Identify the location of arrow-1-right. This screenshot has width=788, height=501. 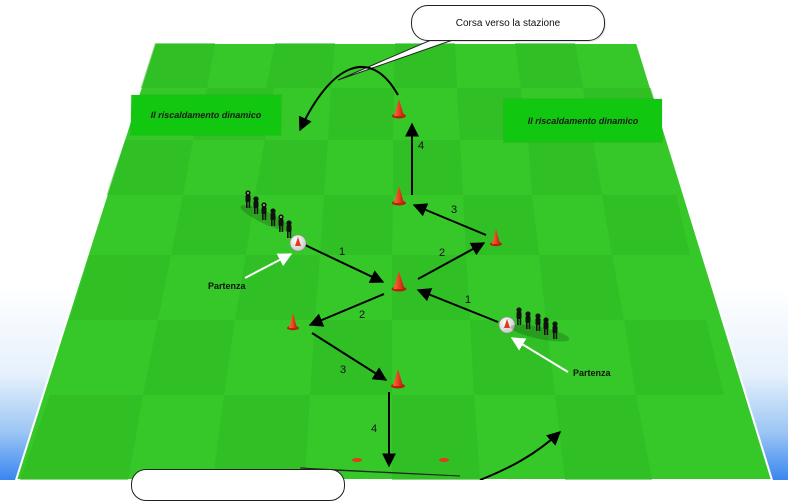
(457, 305).